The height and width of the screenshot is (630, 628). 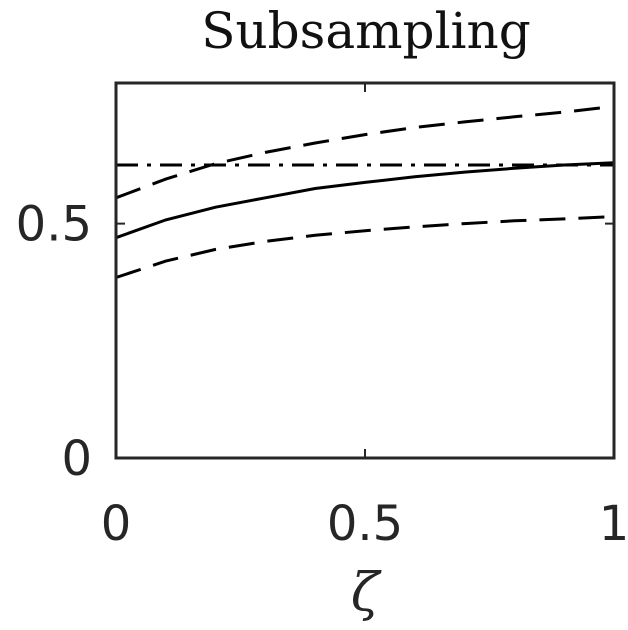 I want to click on x-tick-label-2: 1, so click(x=613, y=524).